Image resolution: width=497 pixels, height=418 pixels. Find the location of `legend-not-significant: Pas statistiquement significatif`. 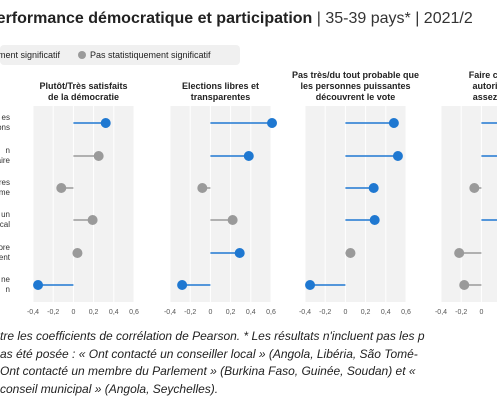

legend-not-significant: Pas statistiquement significatif is located at coordinates (144, 55).